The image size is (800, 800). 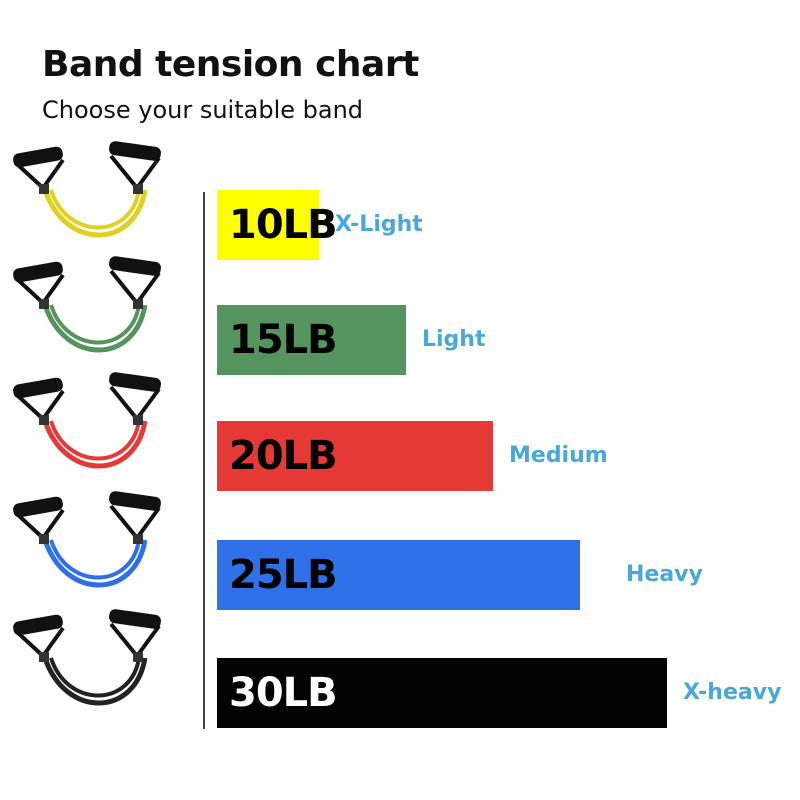 I want to click on level-label: X-heavy, so click(x=732, y=692).